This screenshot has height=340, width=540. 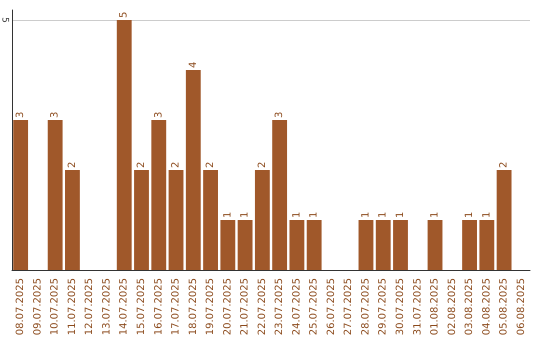 What do you see at coordinates (176, 307) in the screenshot?
I see `x-tick-label: 17.07.2025` at bounding box center [176, 307].